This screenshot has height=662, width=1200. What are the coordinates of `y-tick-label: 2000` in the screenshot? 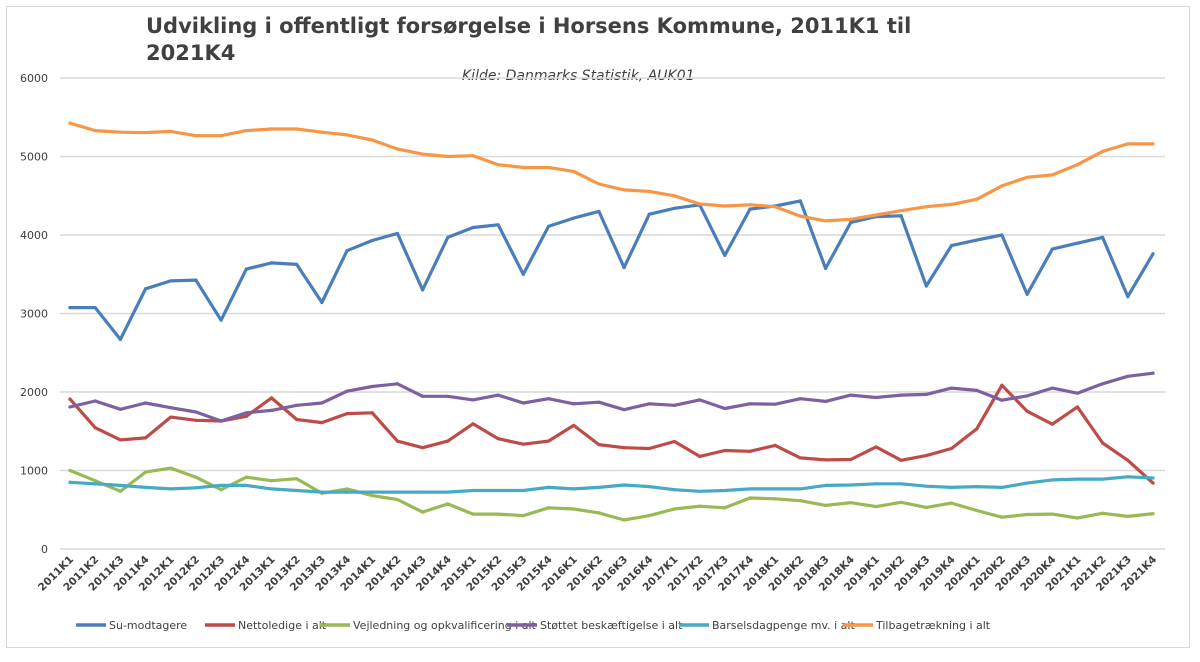 It's located at (34, 392).